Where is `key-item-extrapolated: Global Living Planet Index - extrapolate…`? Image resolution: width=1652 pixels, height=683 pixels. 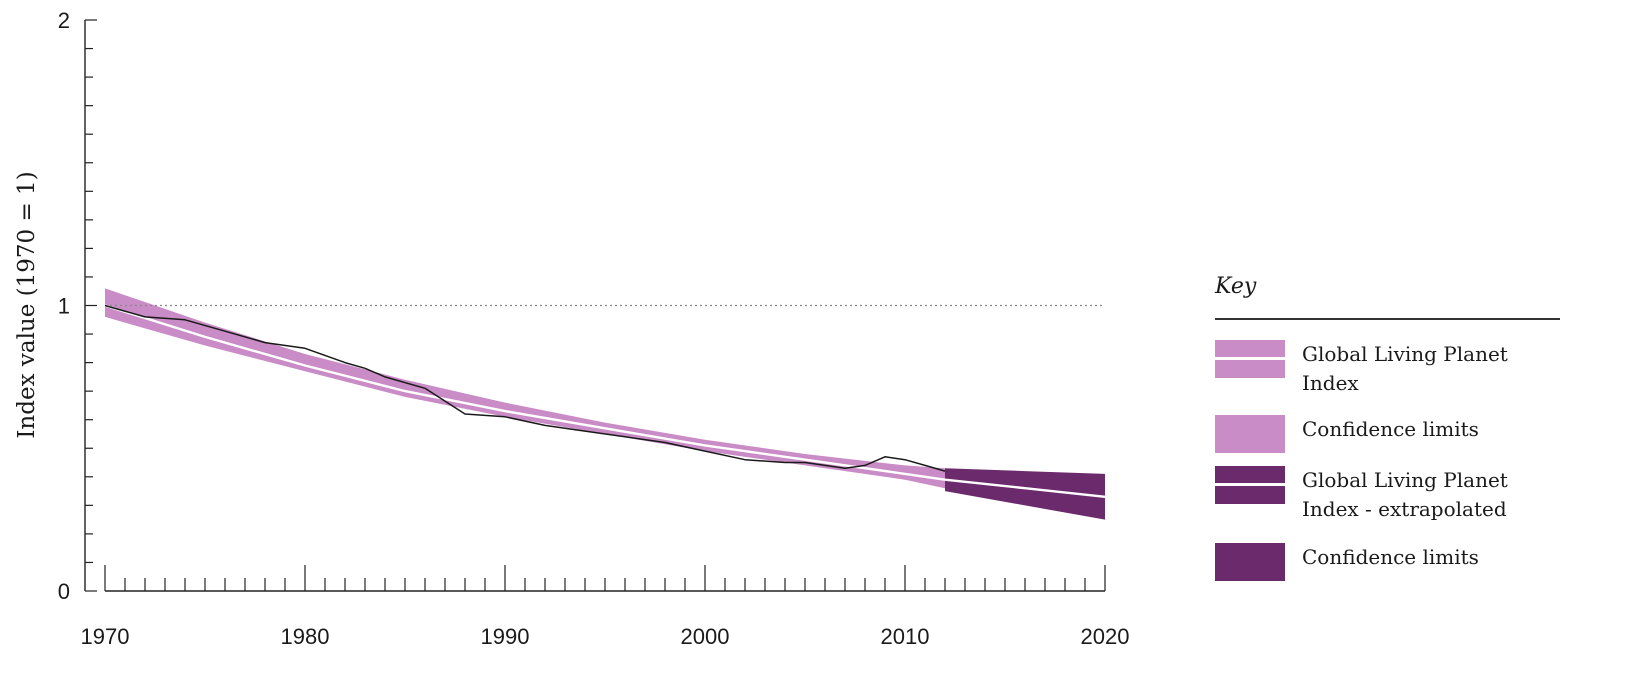 key-item-extrapolated: Global Living Planet Index - extrapolate… is located at coordinates (1388, 495).